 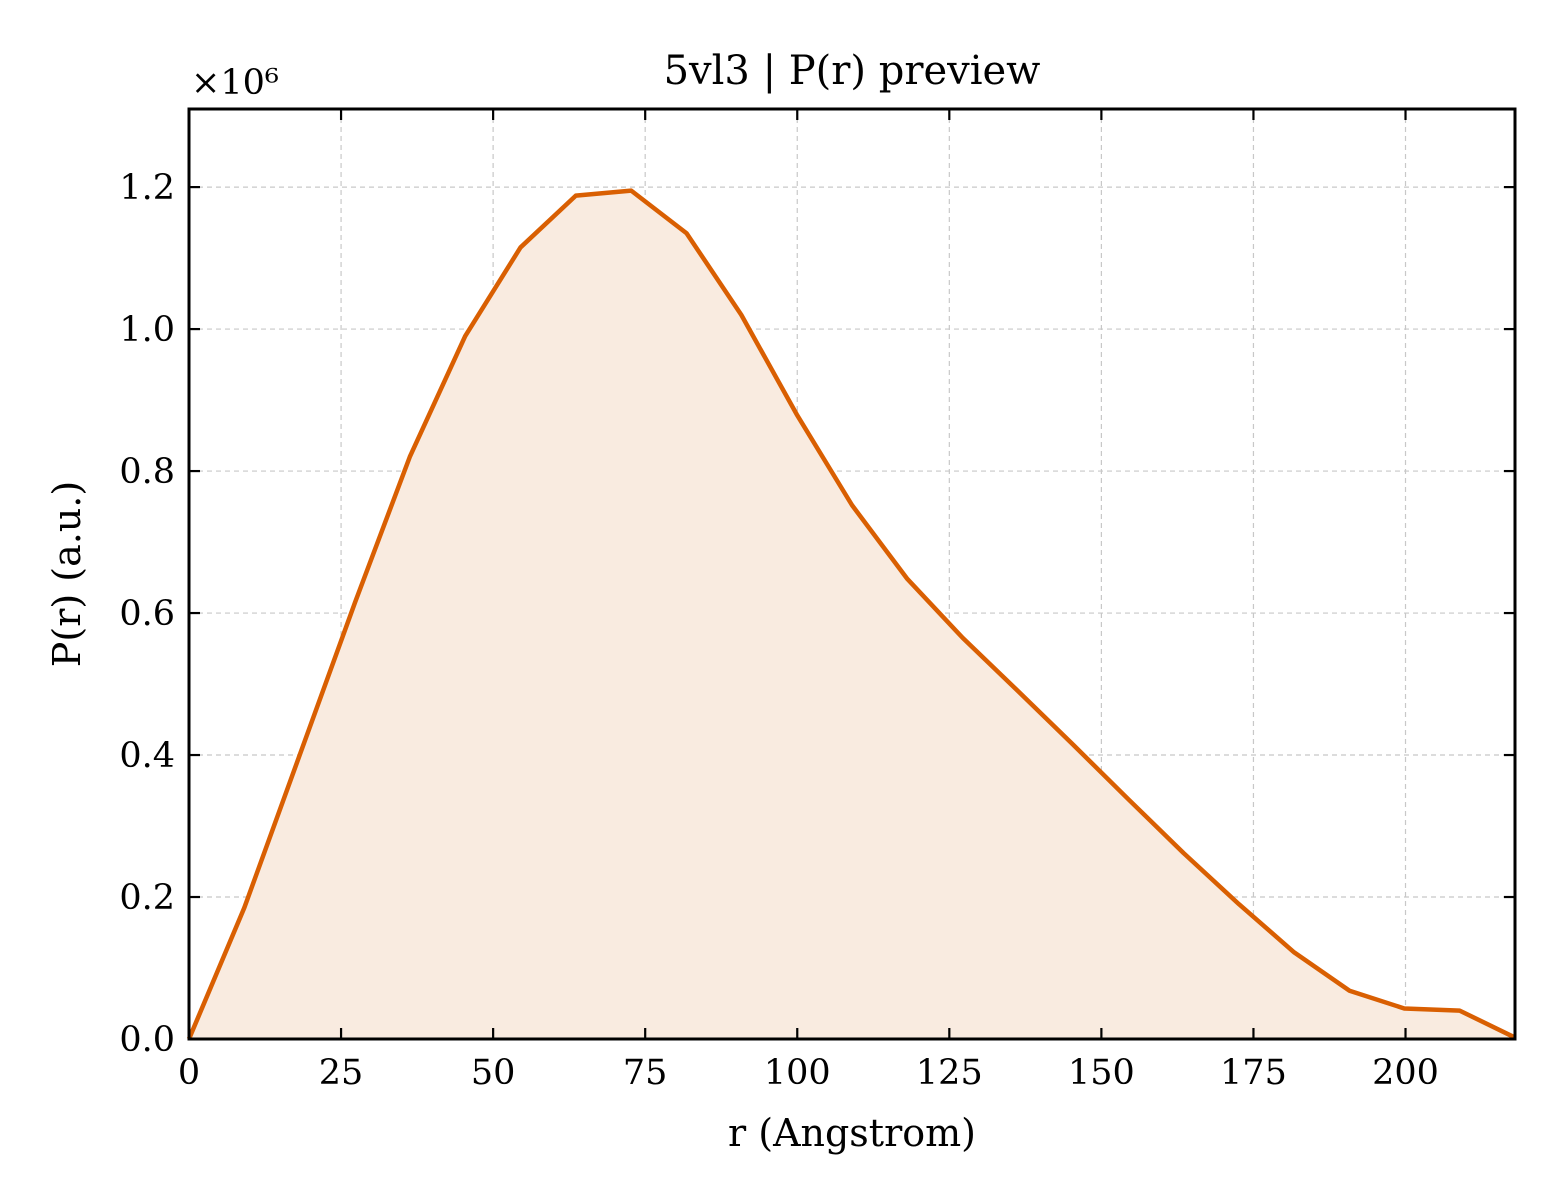 What do you see at coordinates (235, 83) in the screenshot?
I see `y-axis-multiplier: ×10⁶` at bounding box center [235, 83].